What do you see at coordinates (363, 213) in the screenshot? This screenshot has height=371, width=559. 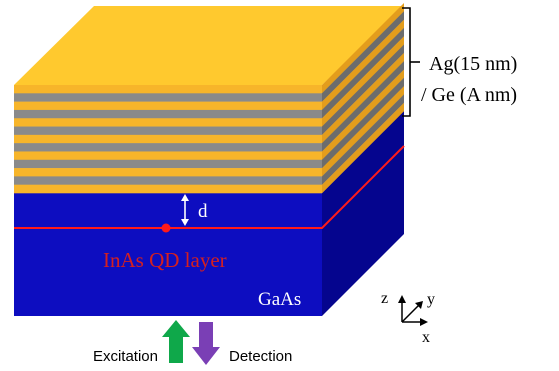 I see `gaas-side-face` at bounding box center [363, 213].